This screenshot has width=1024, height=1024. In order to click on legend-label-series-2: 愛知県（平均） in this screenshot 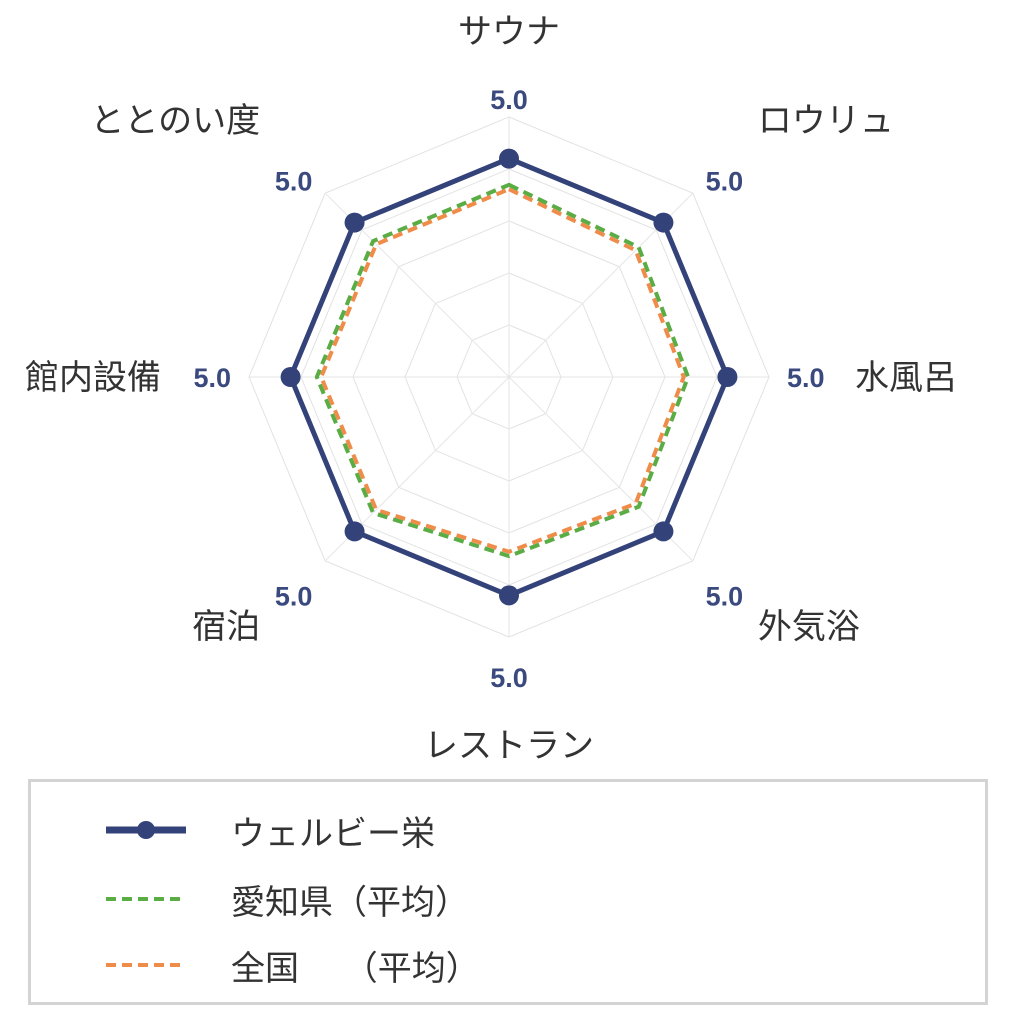, I will do `click(350, 903)`.